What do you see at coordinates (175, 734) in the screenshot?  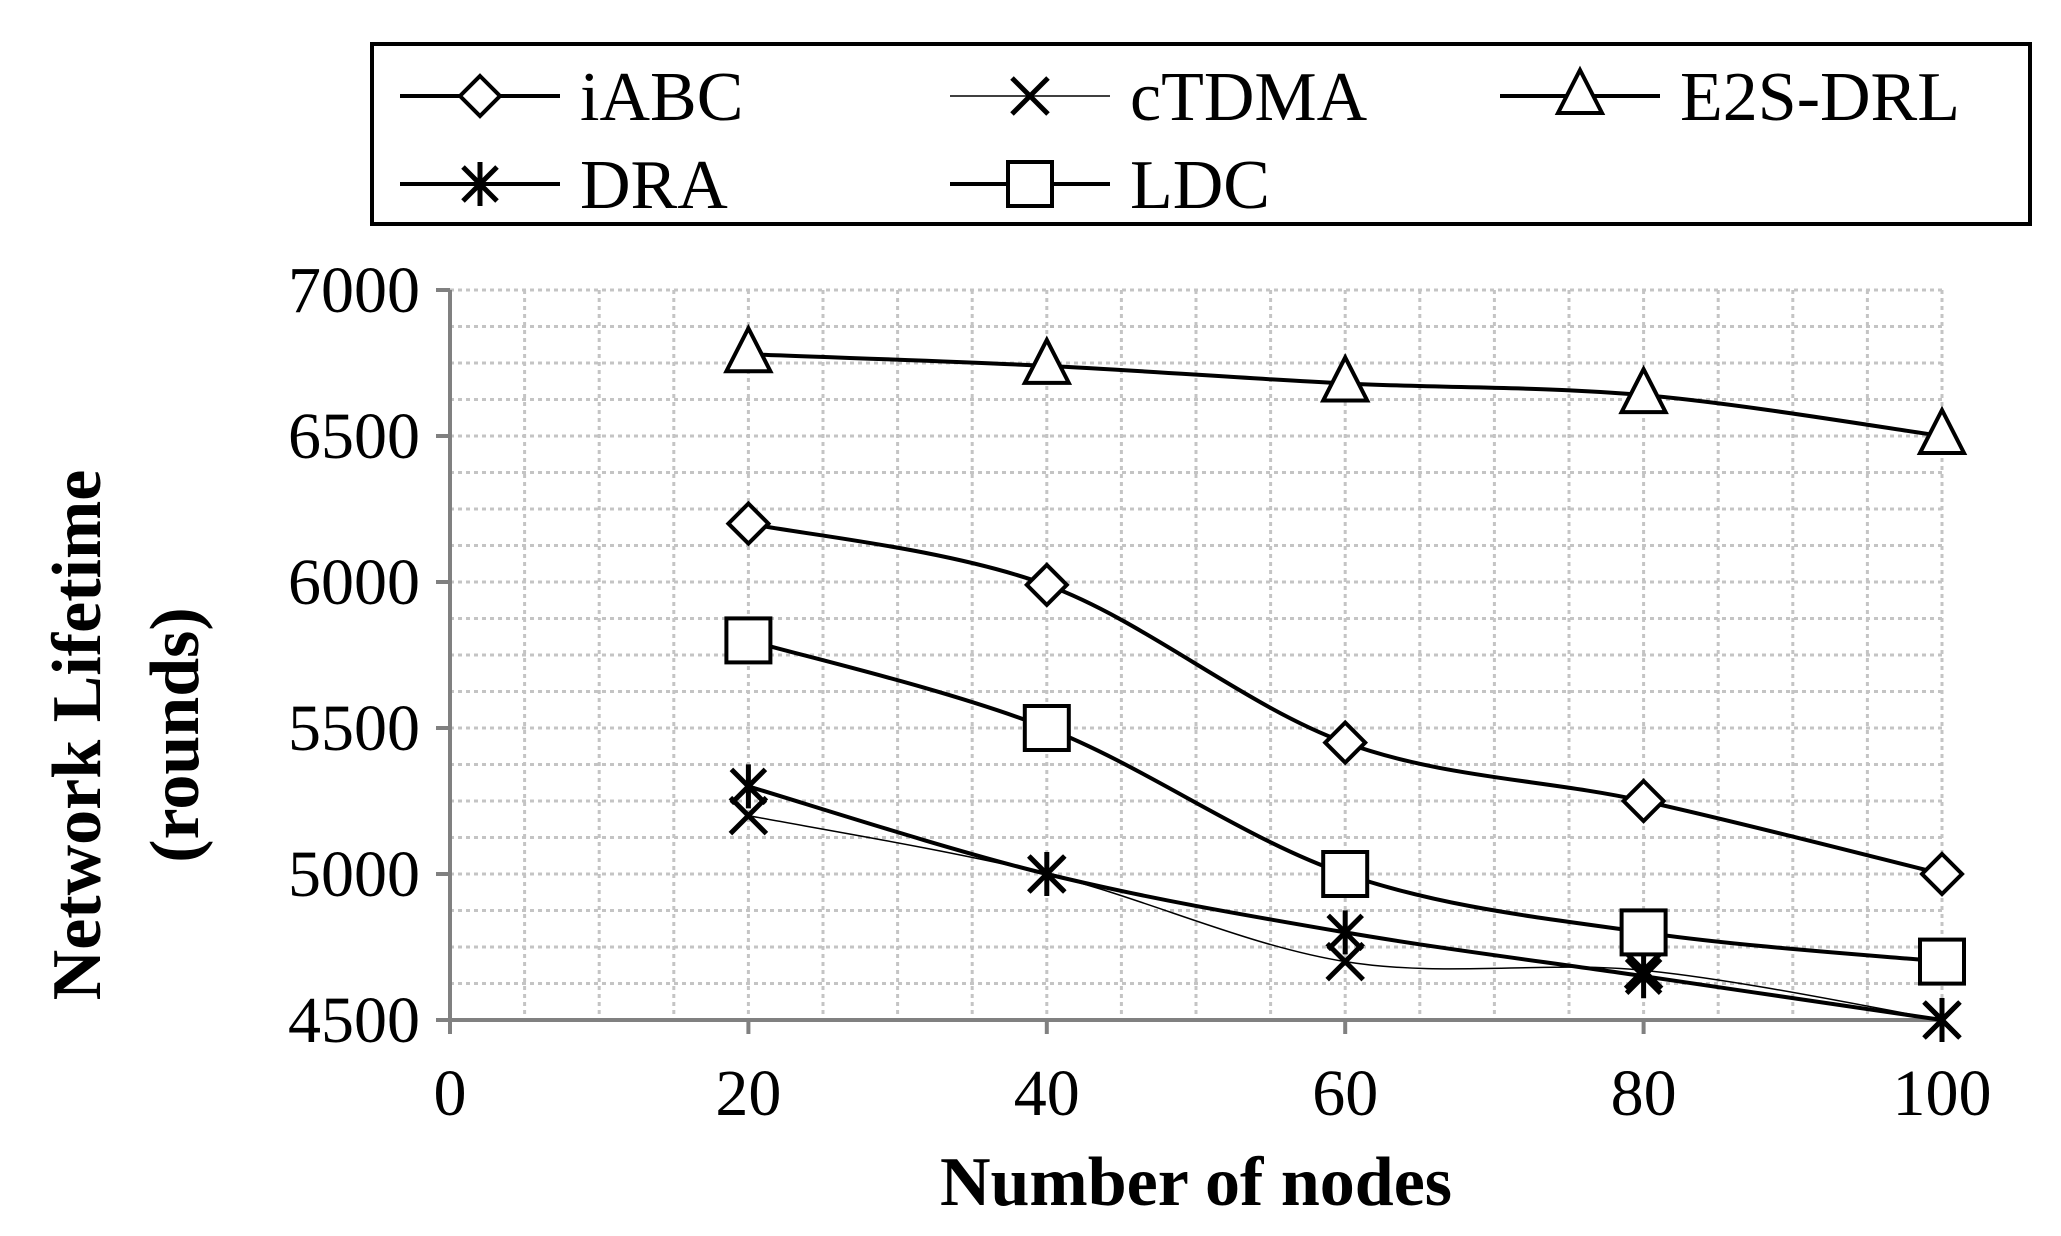 I see `y-axis-title-line-2: (rounds)` at bounding box center [175, 734].